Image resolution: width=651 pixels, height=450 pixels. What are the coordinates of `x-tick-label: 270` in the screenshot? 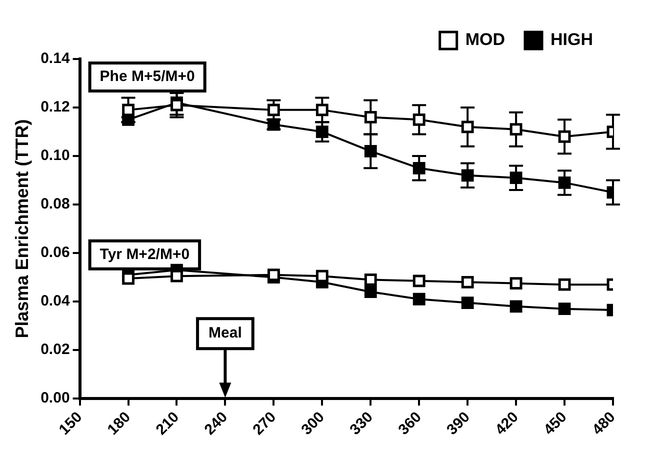 It's located at (265, 423).